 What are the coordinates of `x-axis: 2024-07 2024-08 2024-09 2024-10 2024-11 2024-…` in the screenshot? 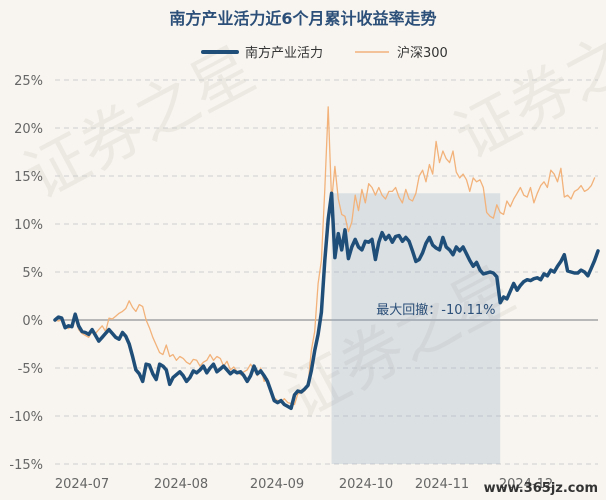 It's located at (304, 484).